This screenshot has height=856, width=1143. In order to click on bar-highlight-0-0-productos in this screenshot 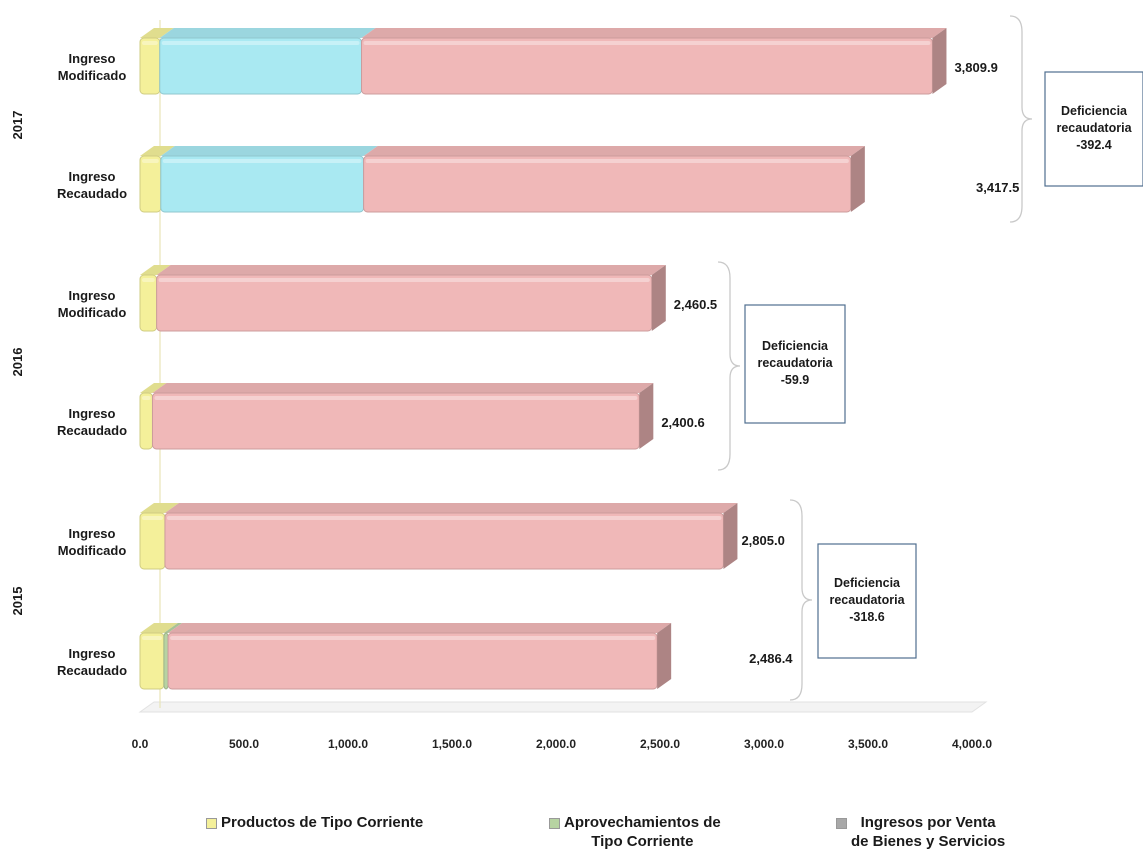, I will do `click(150, 43)`.